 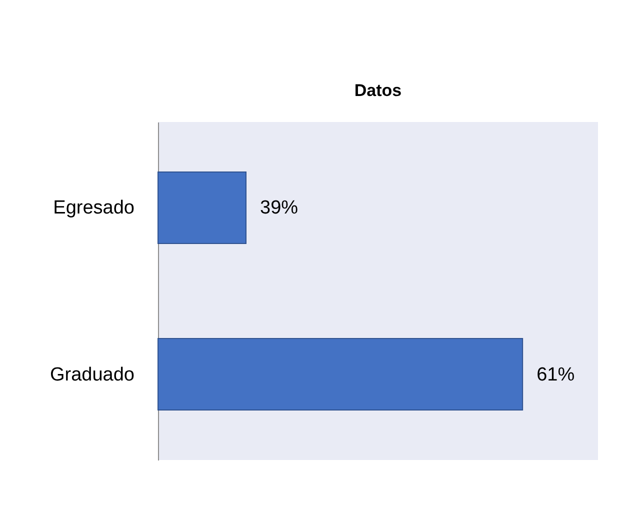 I want to click on data-label: 39%, so click(x=279, y=208).